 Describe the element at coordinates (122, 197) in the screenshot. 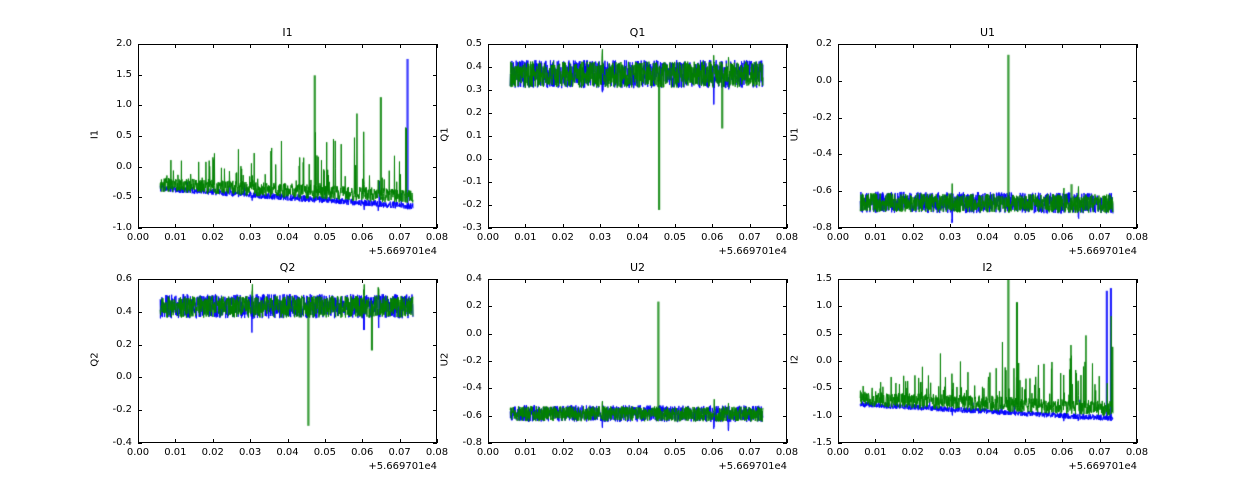

I see `y-tick-label: -0.5` at that location.